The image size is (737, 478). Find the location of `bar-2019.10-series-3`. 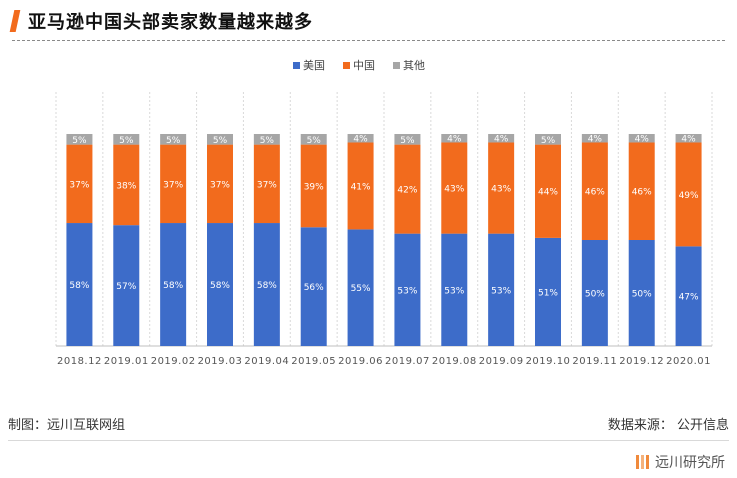

bar-2019.10-series-3 is located at coordinates (548, 139).